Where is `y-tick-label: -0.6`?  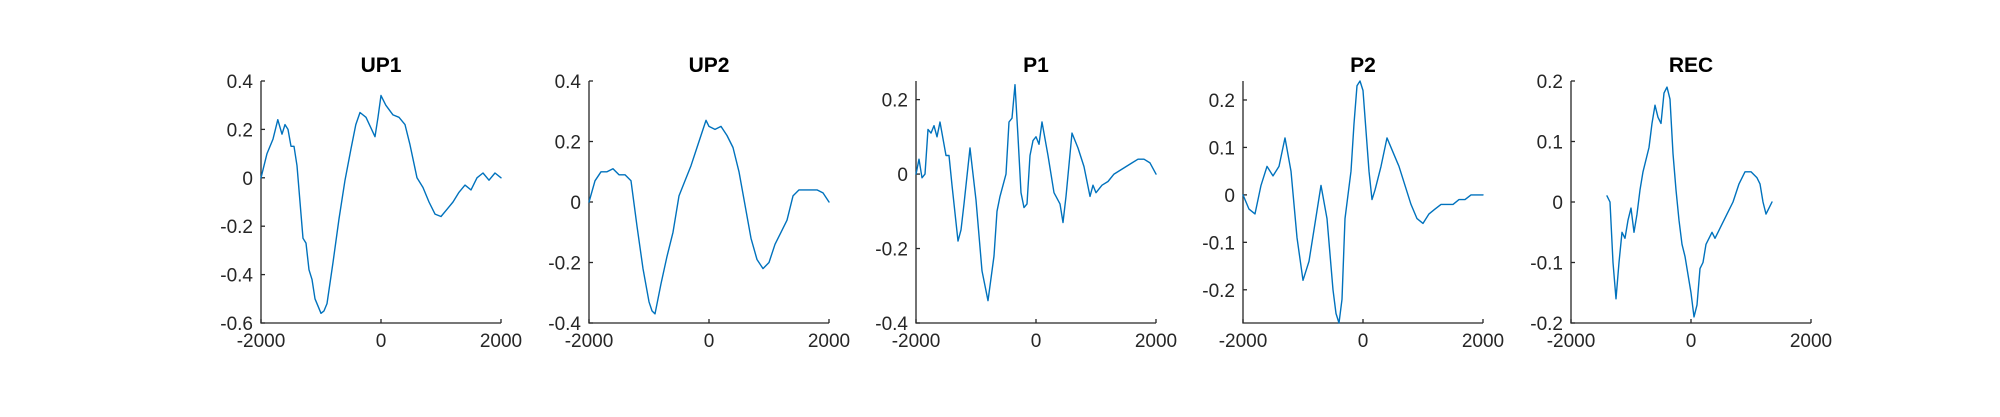
y-tick-label: -0.6 is located at coordinates (236, 324).